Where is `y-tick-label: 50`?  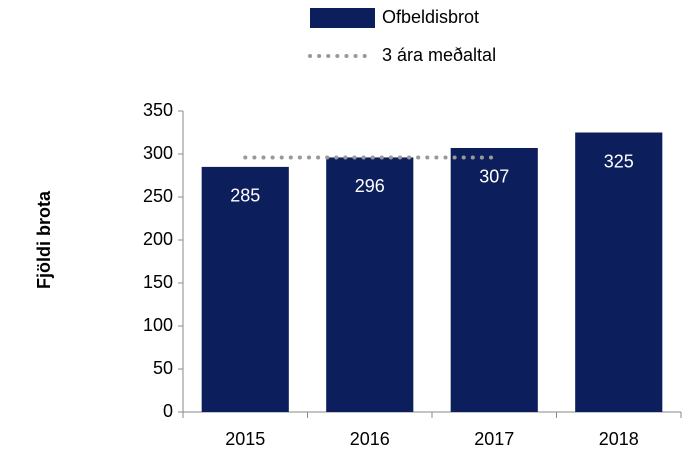 y-tick-label: 50 is located at coordinates (163, 368).